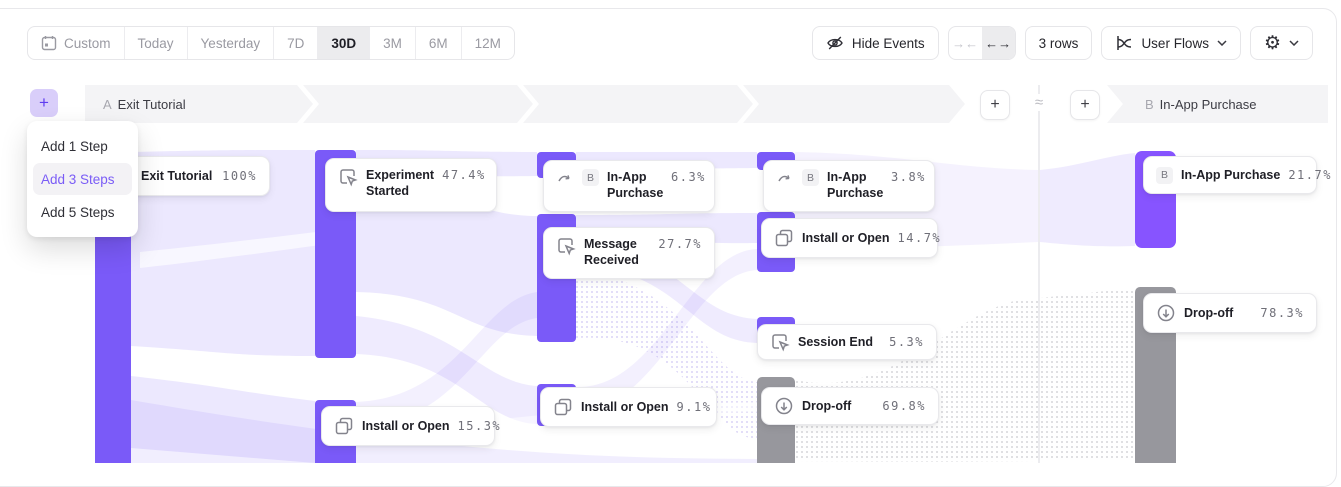 This screenshot has width=1341, height=487. I want to click on node-card-in-app-purchase-21: B In-App Purchase 21.7%, so click(1236, 175).